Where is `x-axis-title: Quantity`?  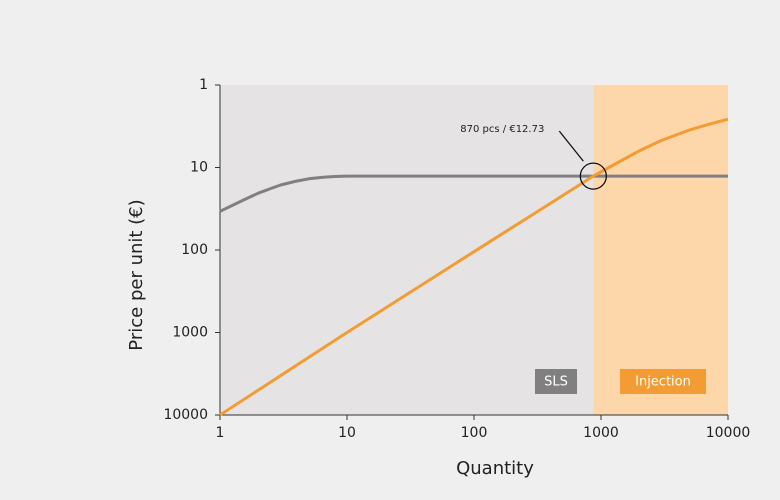
x-axis-title: Quantity is located at coordinates (495, 468).